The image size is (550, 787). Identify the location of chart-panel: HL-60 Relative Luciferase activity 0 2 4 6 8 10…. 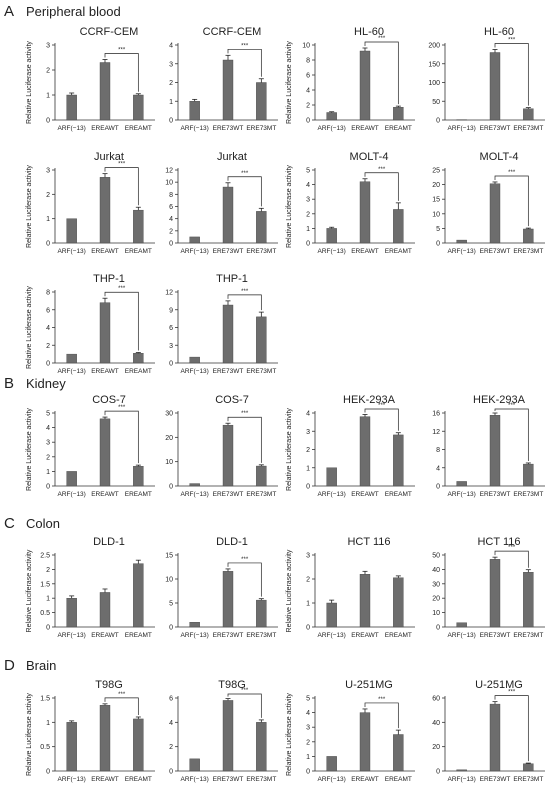
(350, 79).